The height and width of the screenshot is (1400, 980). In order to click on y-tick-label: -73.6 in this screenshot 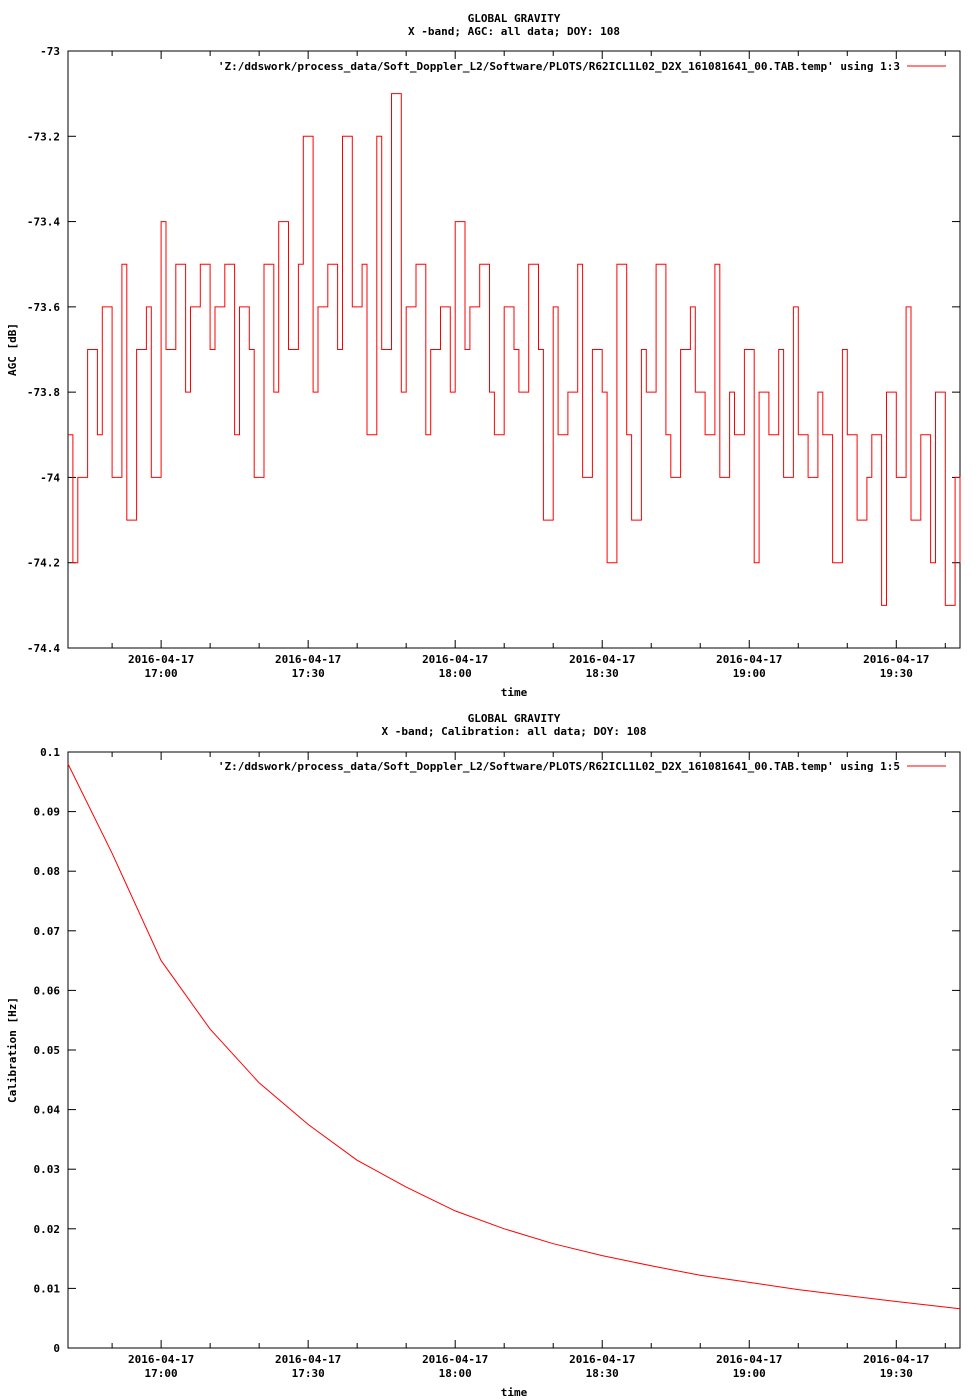, I will do `click(43, 307)`.